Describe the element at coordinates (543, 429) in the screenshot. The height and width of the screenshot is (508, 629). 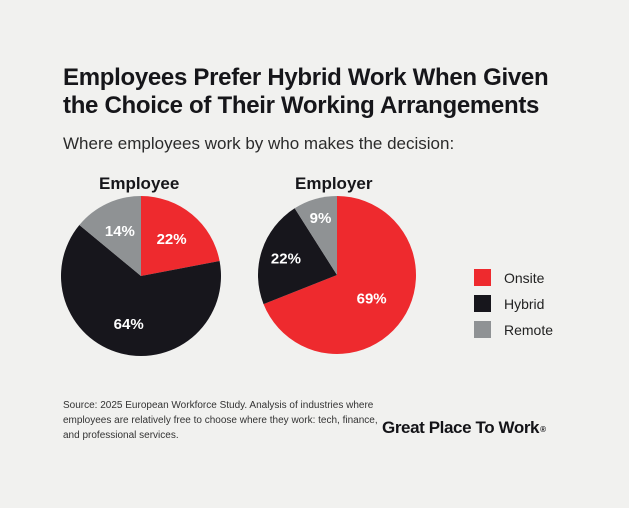
I see `brand-registered-mark: ®` at that location.